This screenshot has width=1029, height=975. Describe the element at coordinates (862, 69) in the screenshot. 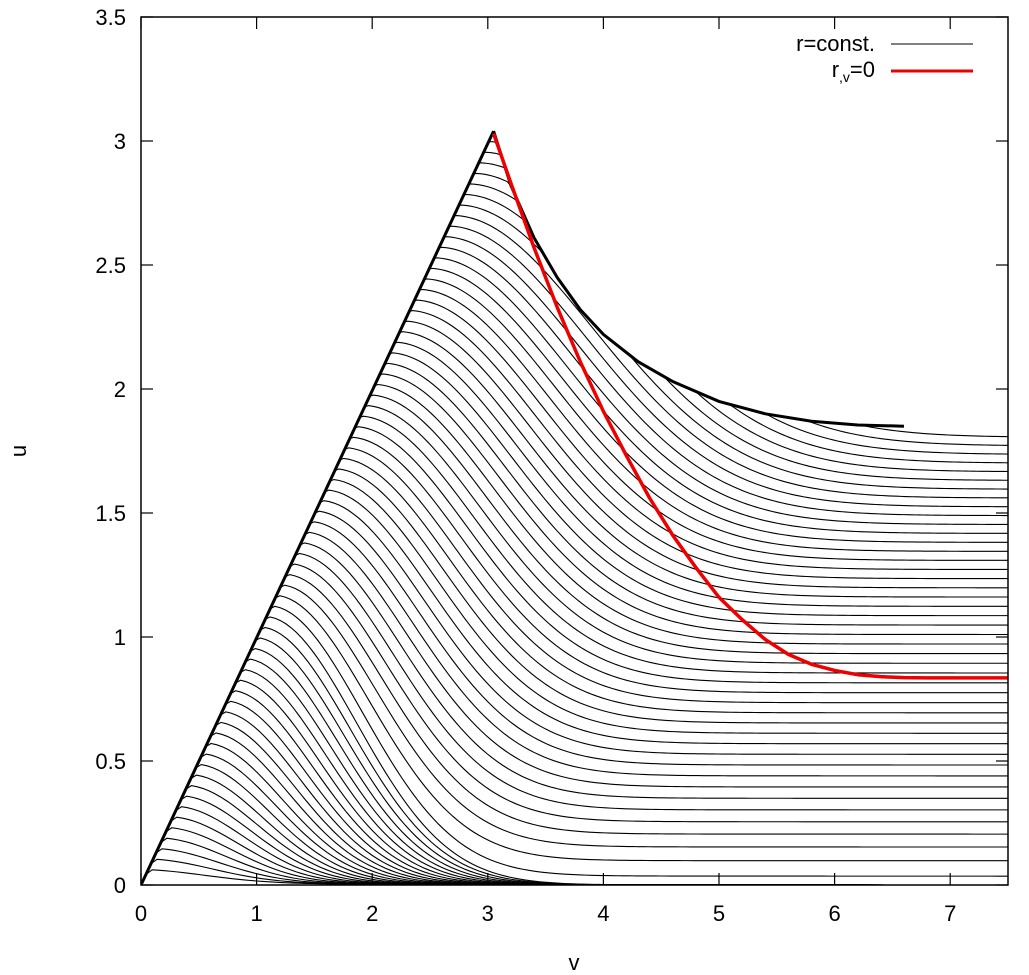

I see `legend-r-tail: =0` at that location.